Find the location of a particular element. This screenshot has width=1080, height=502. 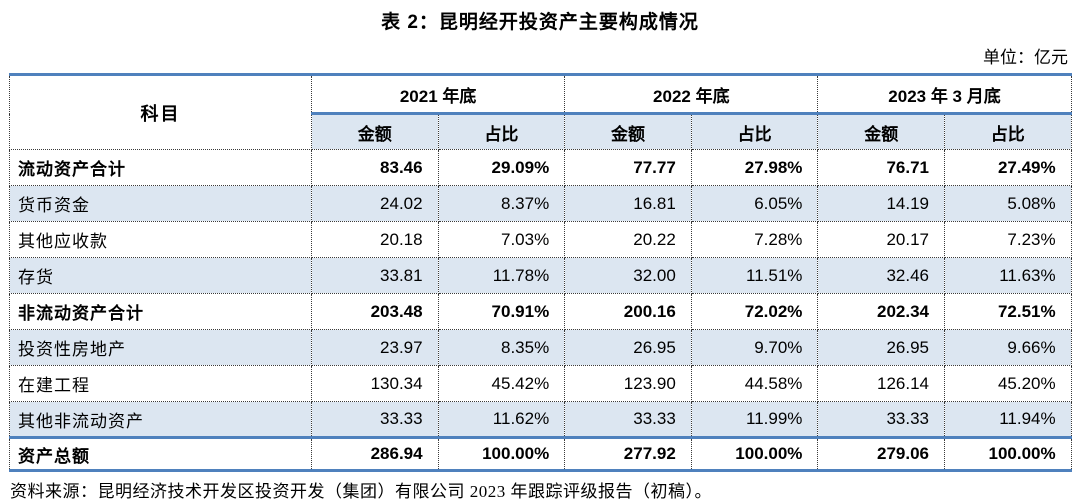

value-cell: 33.81 is located at coordinates (375, 275).